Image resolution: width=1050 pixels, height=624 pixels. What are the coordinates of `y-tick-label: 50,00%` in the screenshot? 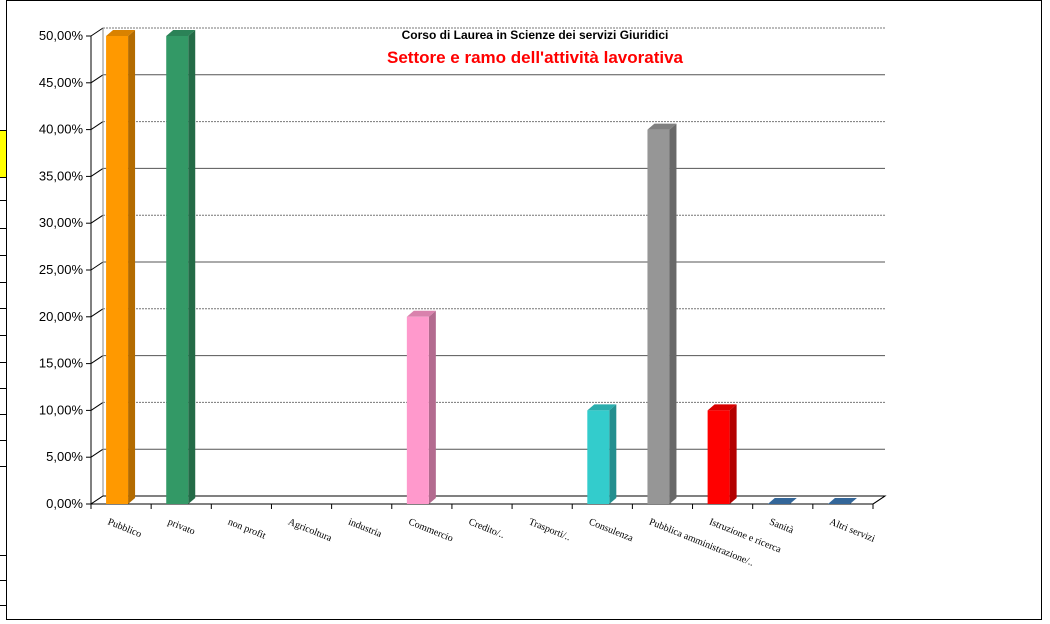 It's located at (61, 35).